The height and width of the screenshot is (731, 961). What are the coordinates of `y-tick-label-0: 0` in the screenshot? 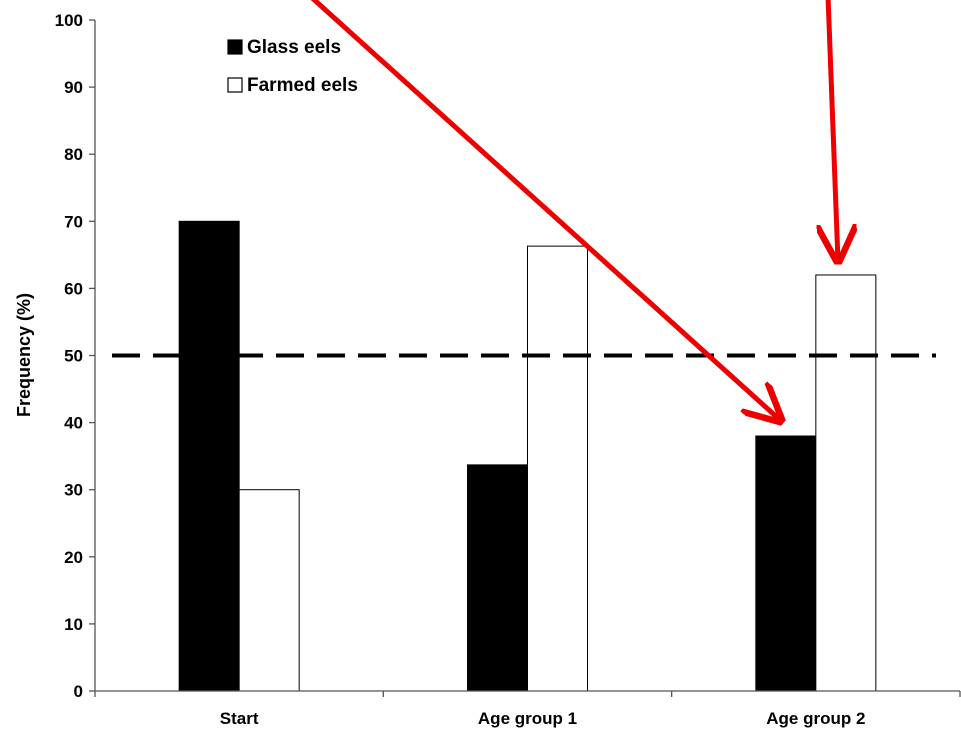 It's located at (78, 691).